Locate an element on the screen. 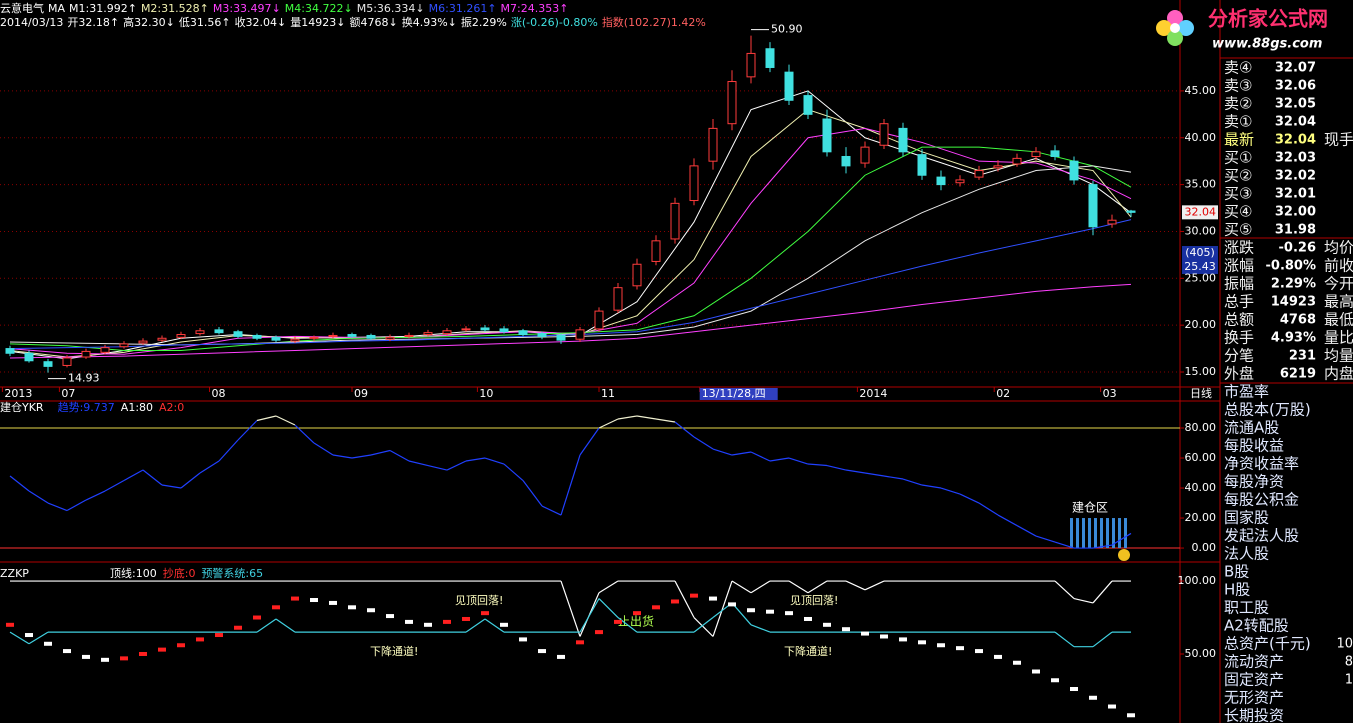 Image resolution: width=1353 pixels, height=723 pixels. legend-name: A1: is located at coordinates (130, 407).